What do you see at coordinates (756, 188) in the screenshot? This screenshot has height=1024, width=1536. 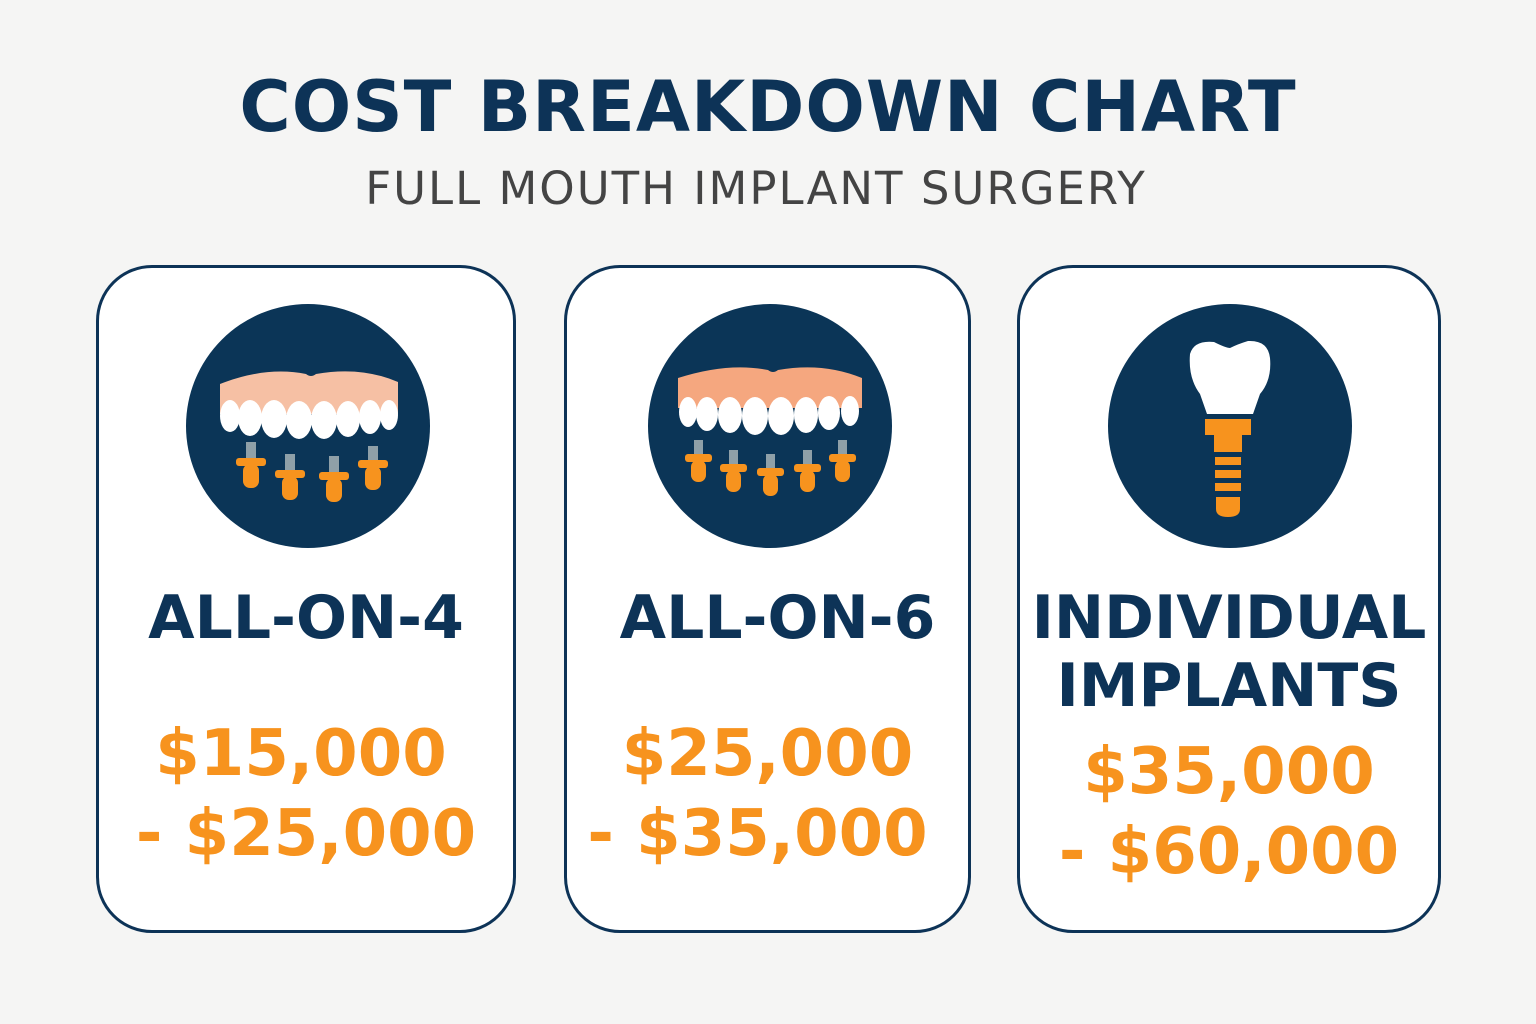 I see `page-subtitle: FULL MOUTH IMPLANT SURGERY` at bounding box center [756, 188].